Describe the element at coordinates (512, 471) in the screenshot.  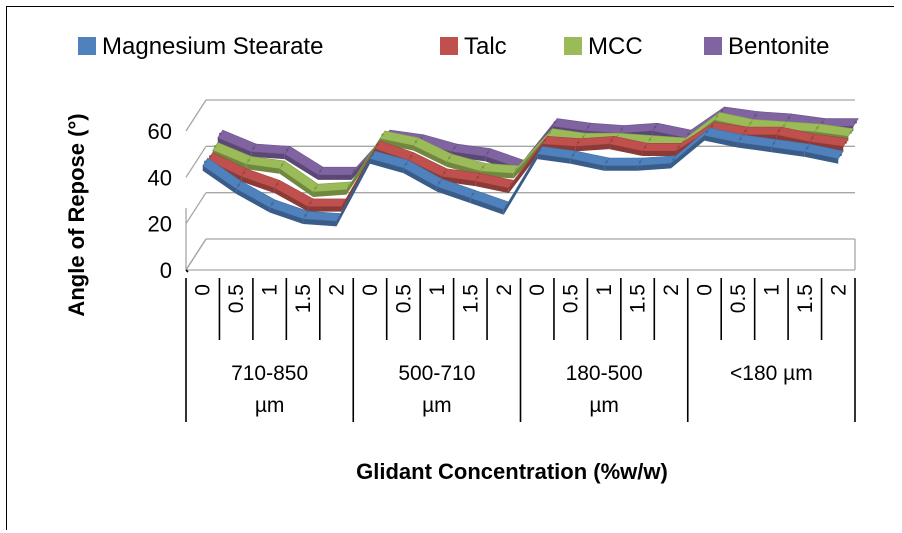
I see `x-axis-title: Glidant Concentration (%w/w)` at that location.